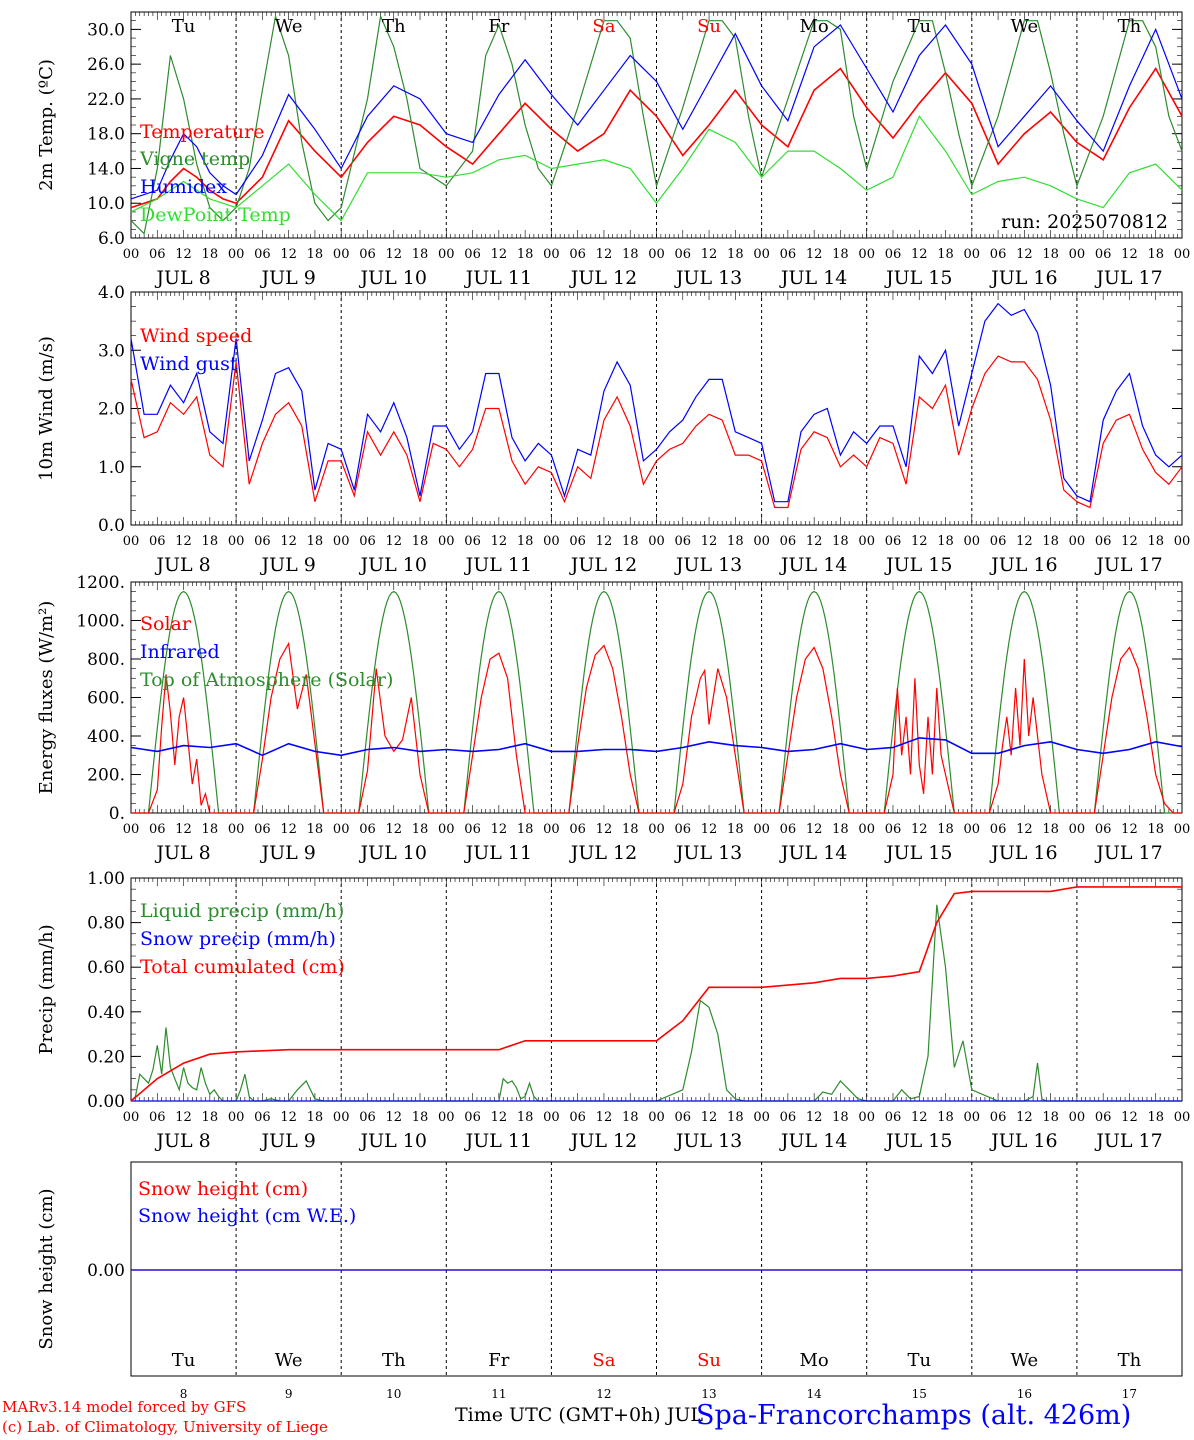  I want to click on y-tick-label: 3.0, so click(111, 351).